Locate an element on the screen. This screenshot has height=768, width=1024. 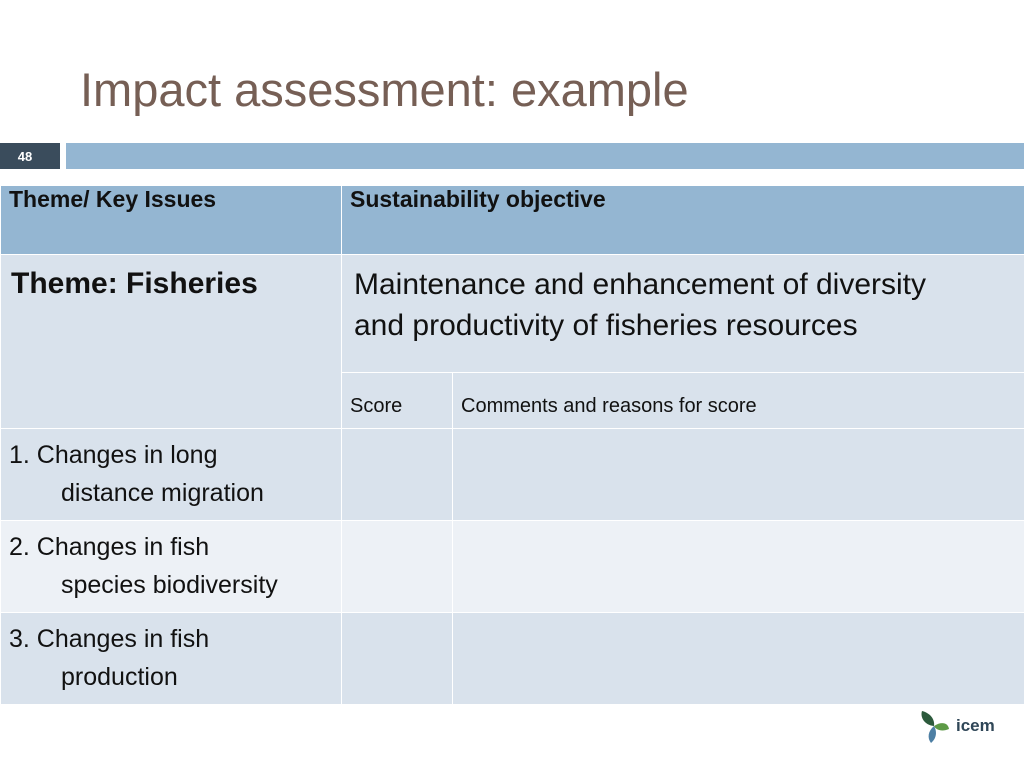
sub-header-comments: Comments and reasons for score is located at coordinates (737, 400).